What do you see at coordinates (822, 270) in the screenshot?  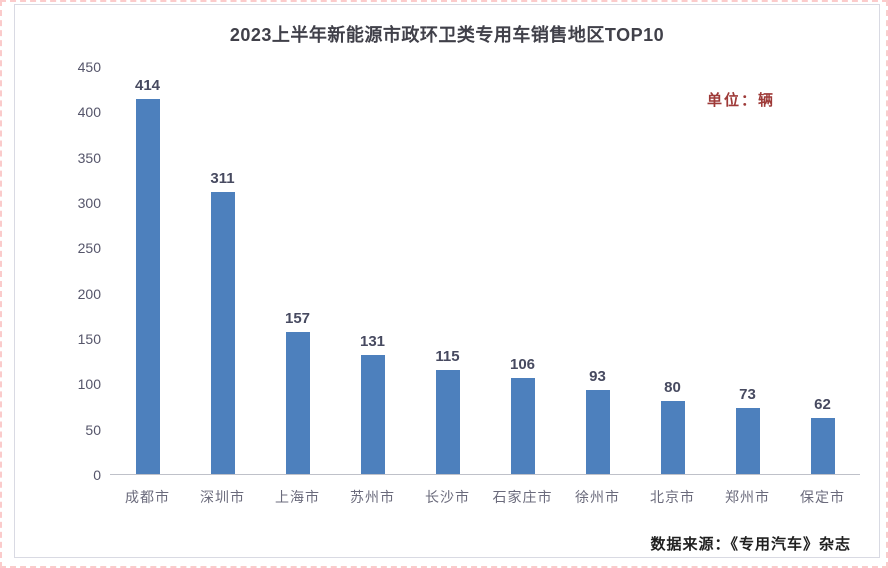 I see `bar-slot: 62` at bounding box center [822, 270].